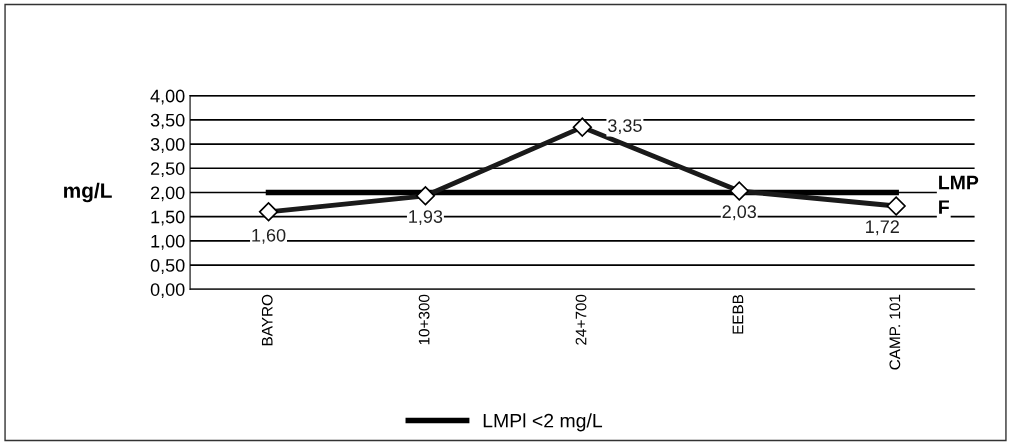  Describe the element at coordinates (167, 291) in the screenshot. I see `y-tick-label: 0,00` at that location.